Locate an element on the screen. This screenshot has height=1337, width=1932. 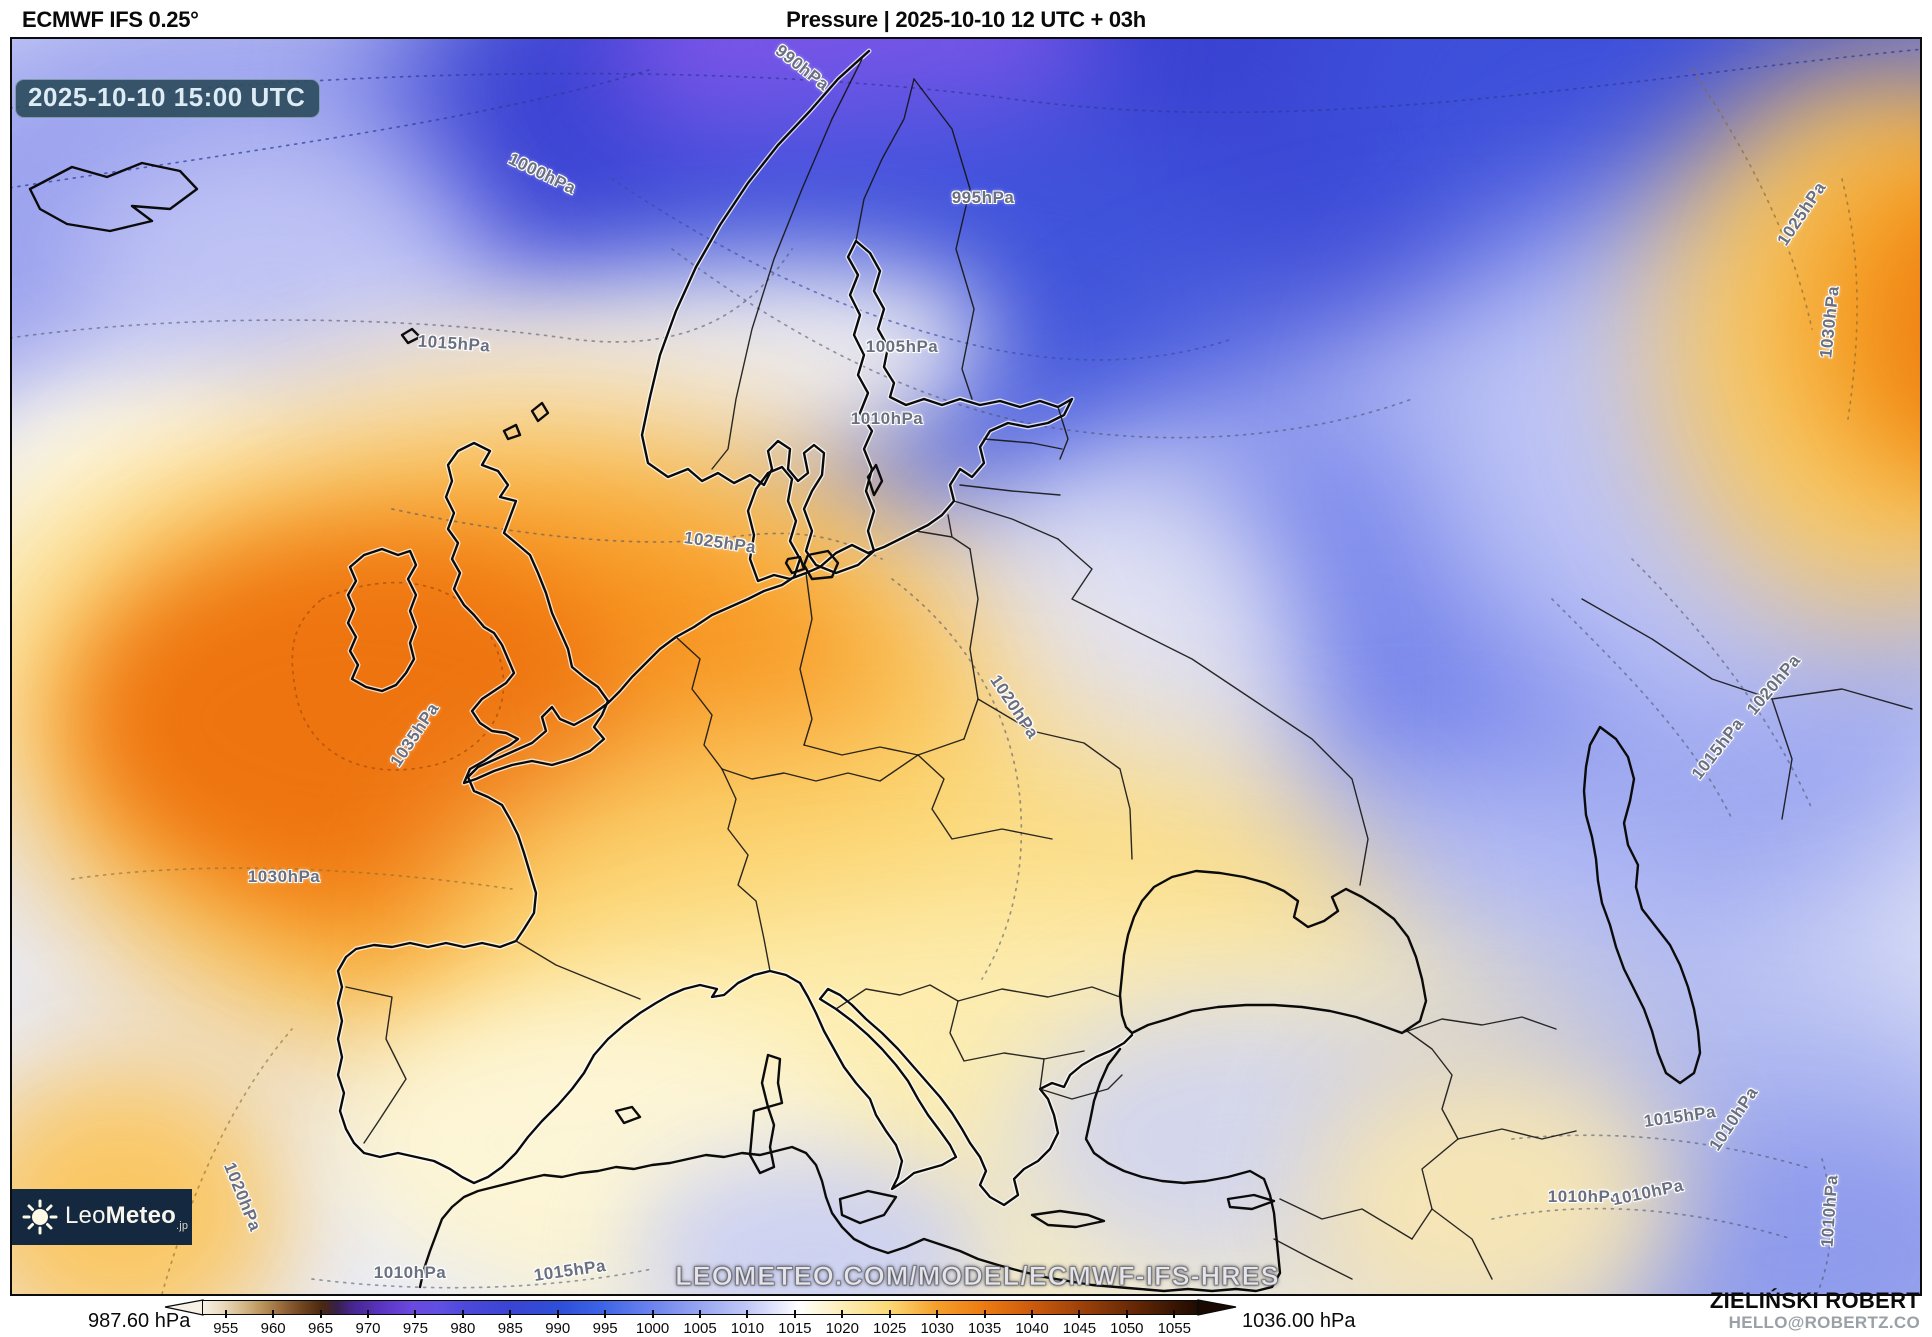
colorbar-tick-label: 990 is located at coordinates (558, 1328).